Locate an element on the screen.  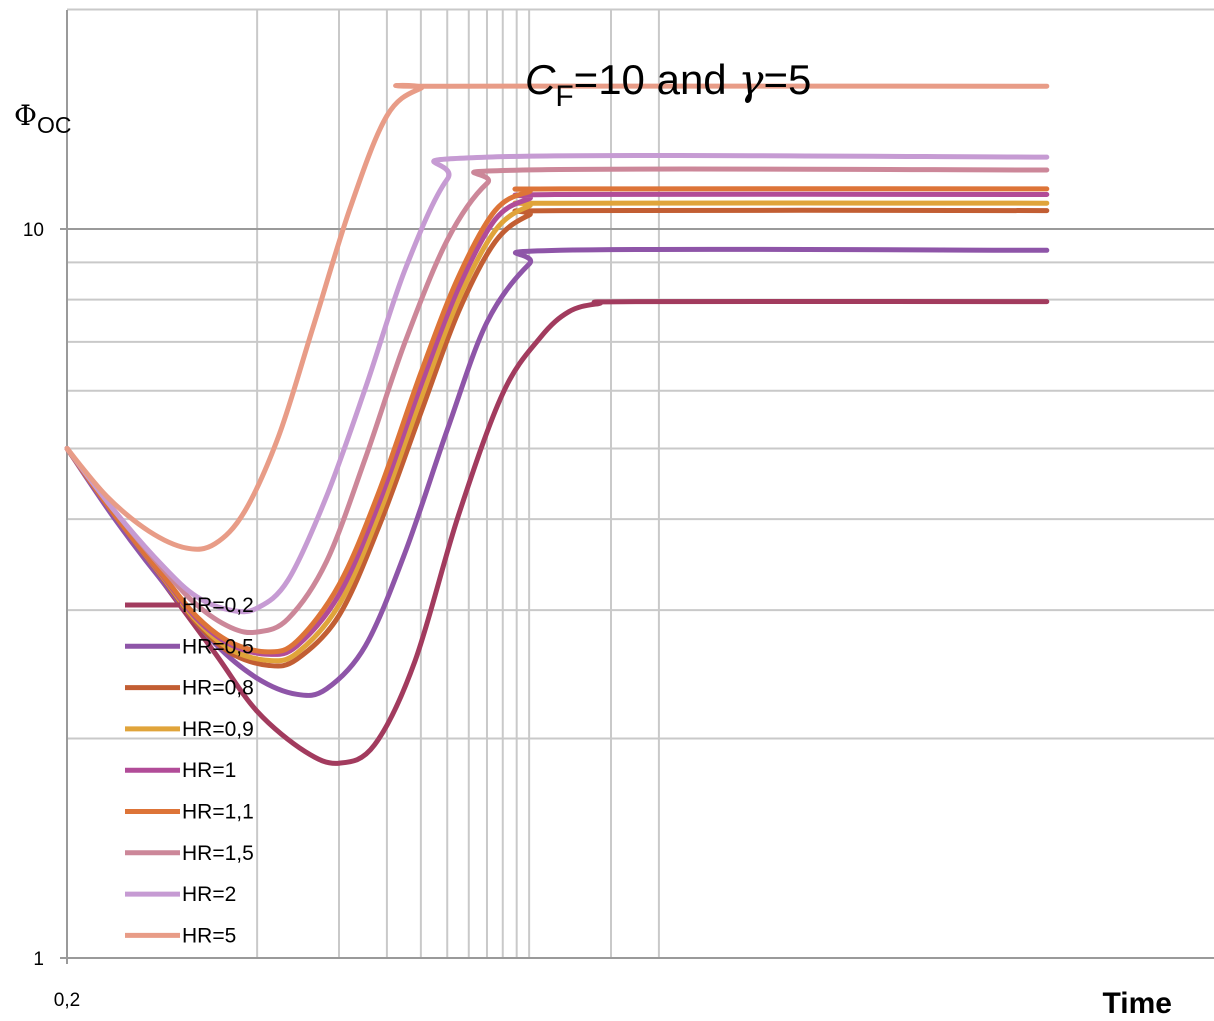
legend-label-3: HR=0,8 is located at coordinates (218, 688).